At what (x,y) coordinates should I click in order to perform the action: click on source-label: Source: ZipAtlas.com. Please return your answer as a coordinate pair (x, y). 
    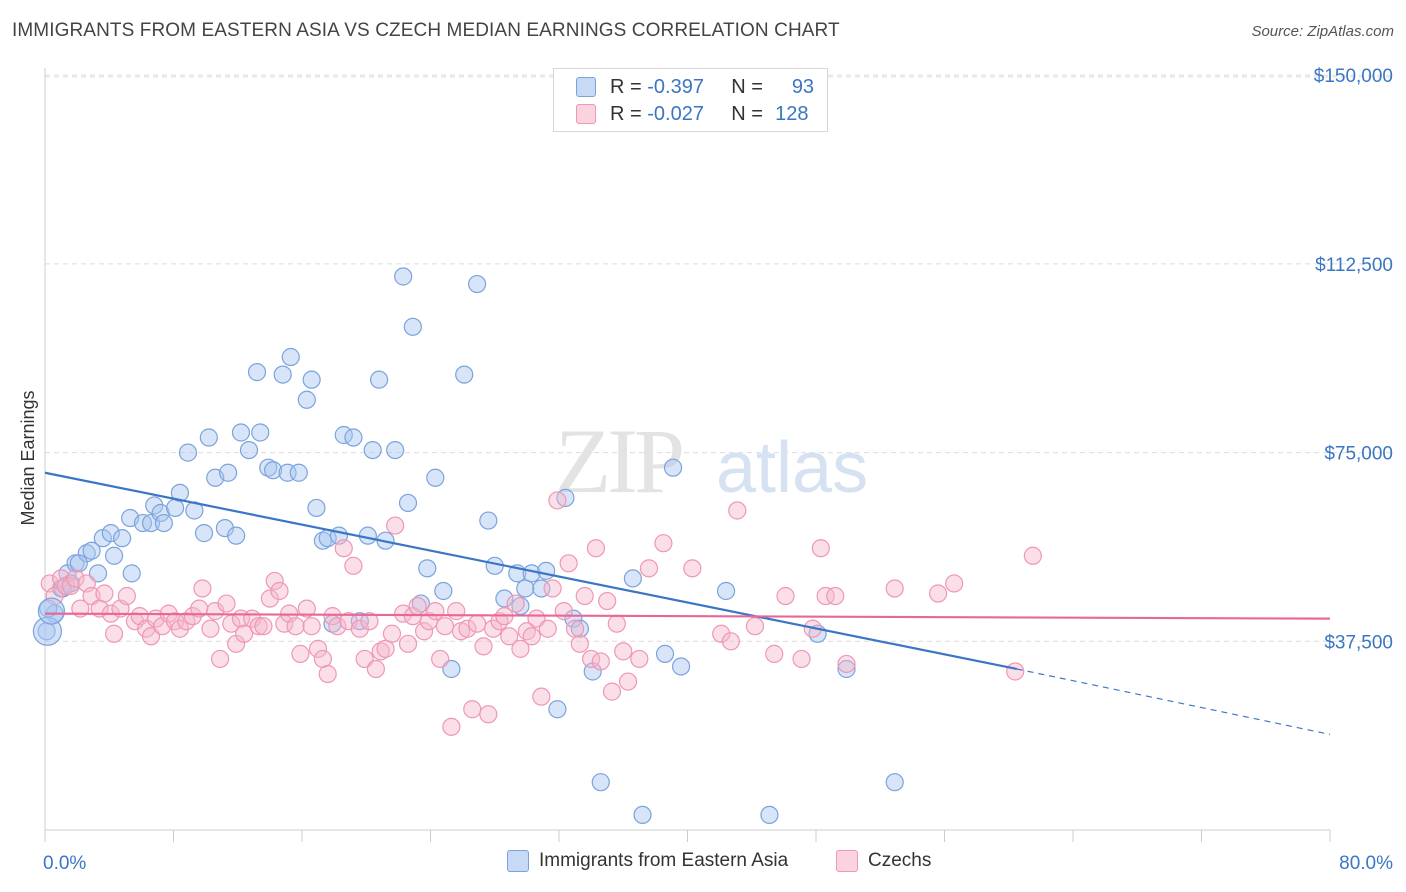
    Looking at the image, I should click on (1322, 31).